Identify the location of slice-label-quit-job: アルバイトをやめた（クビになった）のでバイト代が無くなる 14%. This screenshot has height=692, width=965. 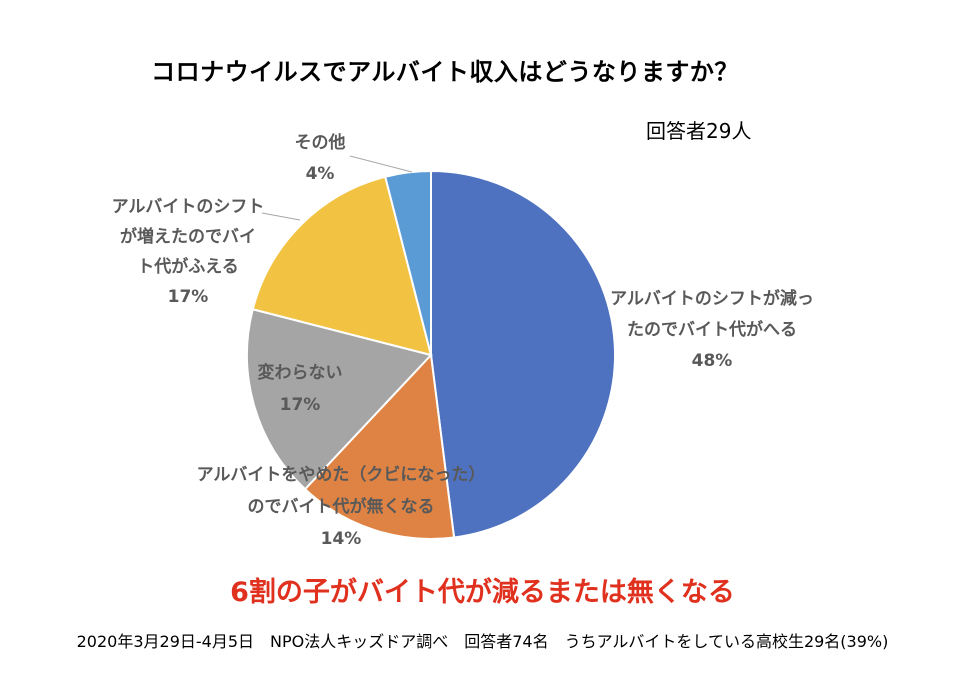
(341, 506).